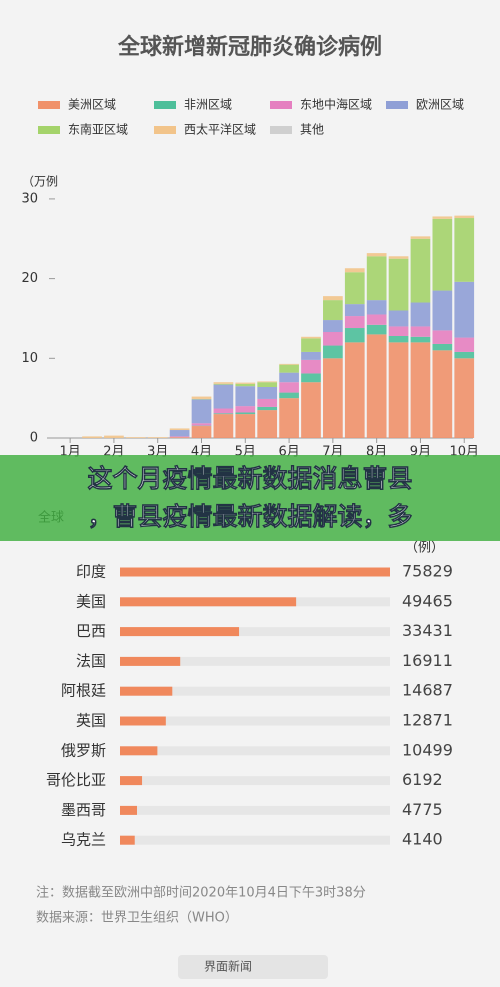 This screenshot has height=987, width=500. Describe the element at coordinates (424, 548) in the screenshot. I see `unit-label: （例）` at that location.